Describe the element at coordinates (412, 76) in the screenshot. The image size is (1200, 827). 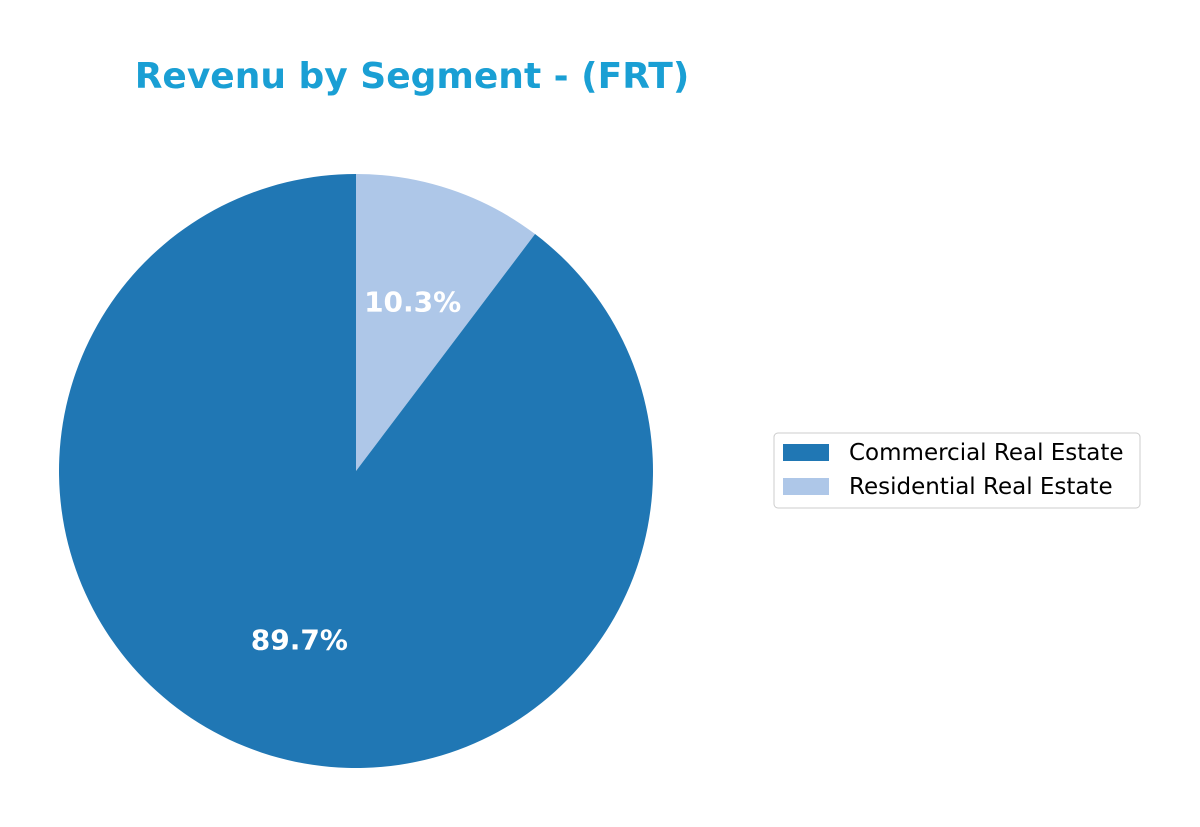
I see `chart-title: Revenu by Segment - (FRT)` at that location.